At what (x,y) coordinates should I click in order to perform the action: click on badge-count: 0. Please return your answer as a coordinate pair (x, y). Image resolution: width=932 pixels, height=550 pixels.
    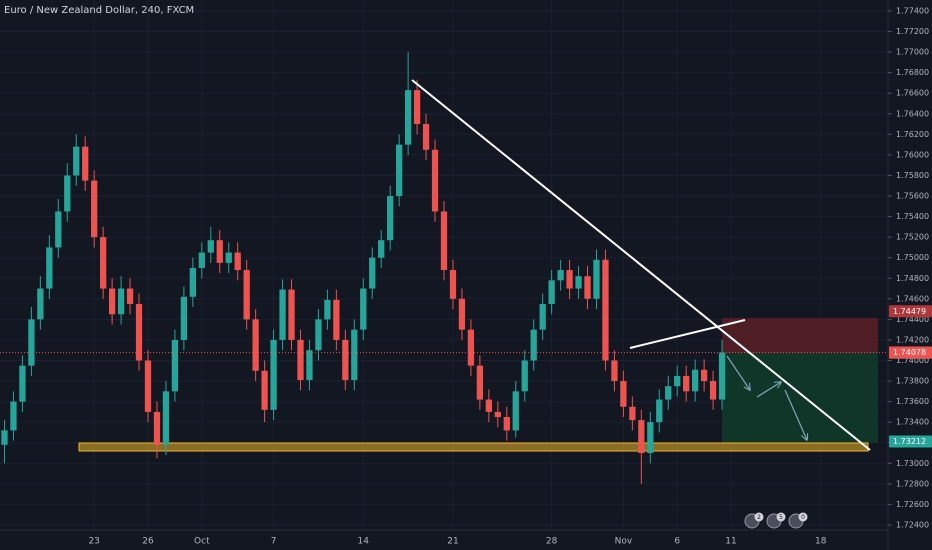
    Looking at the image, I should click on (803, 517).